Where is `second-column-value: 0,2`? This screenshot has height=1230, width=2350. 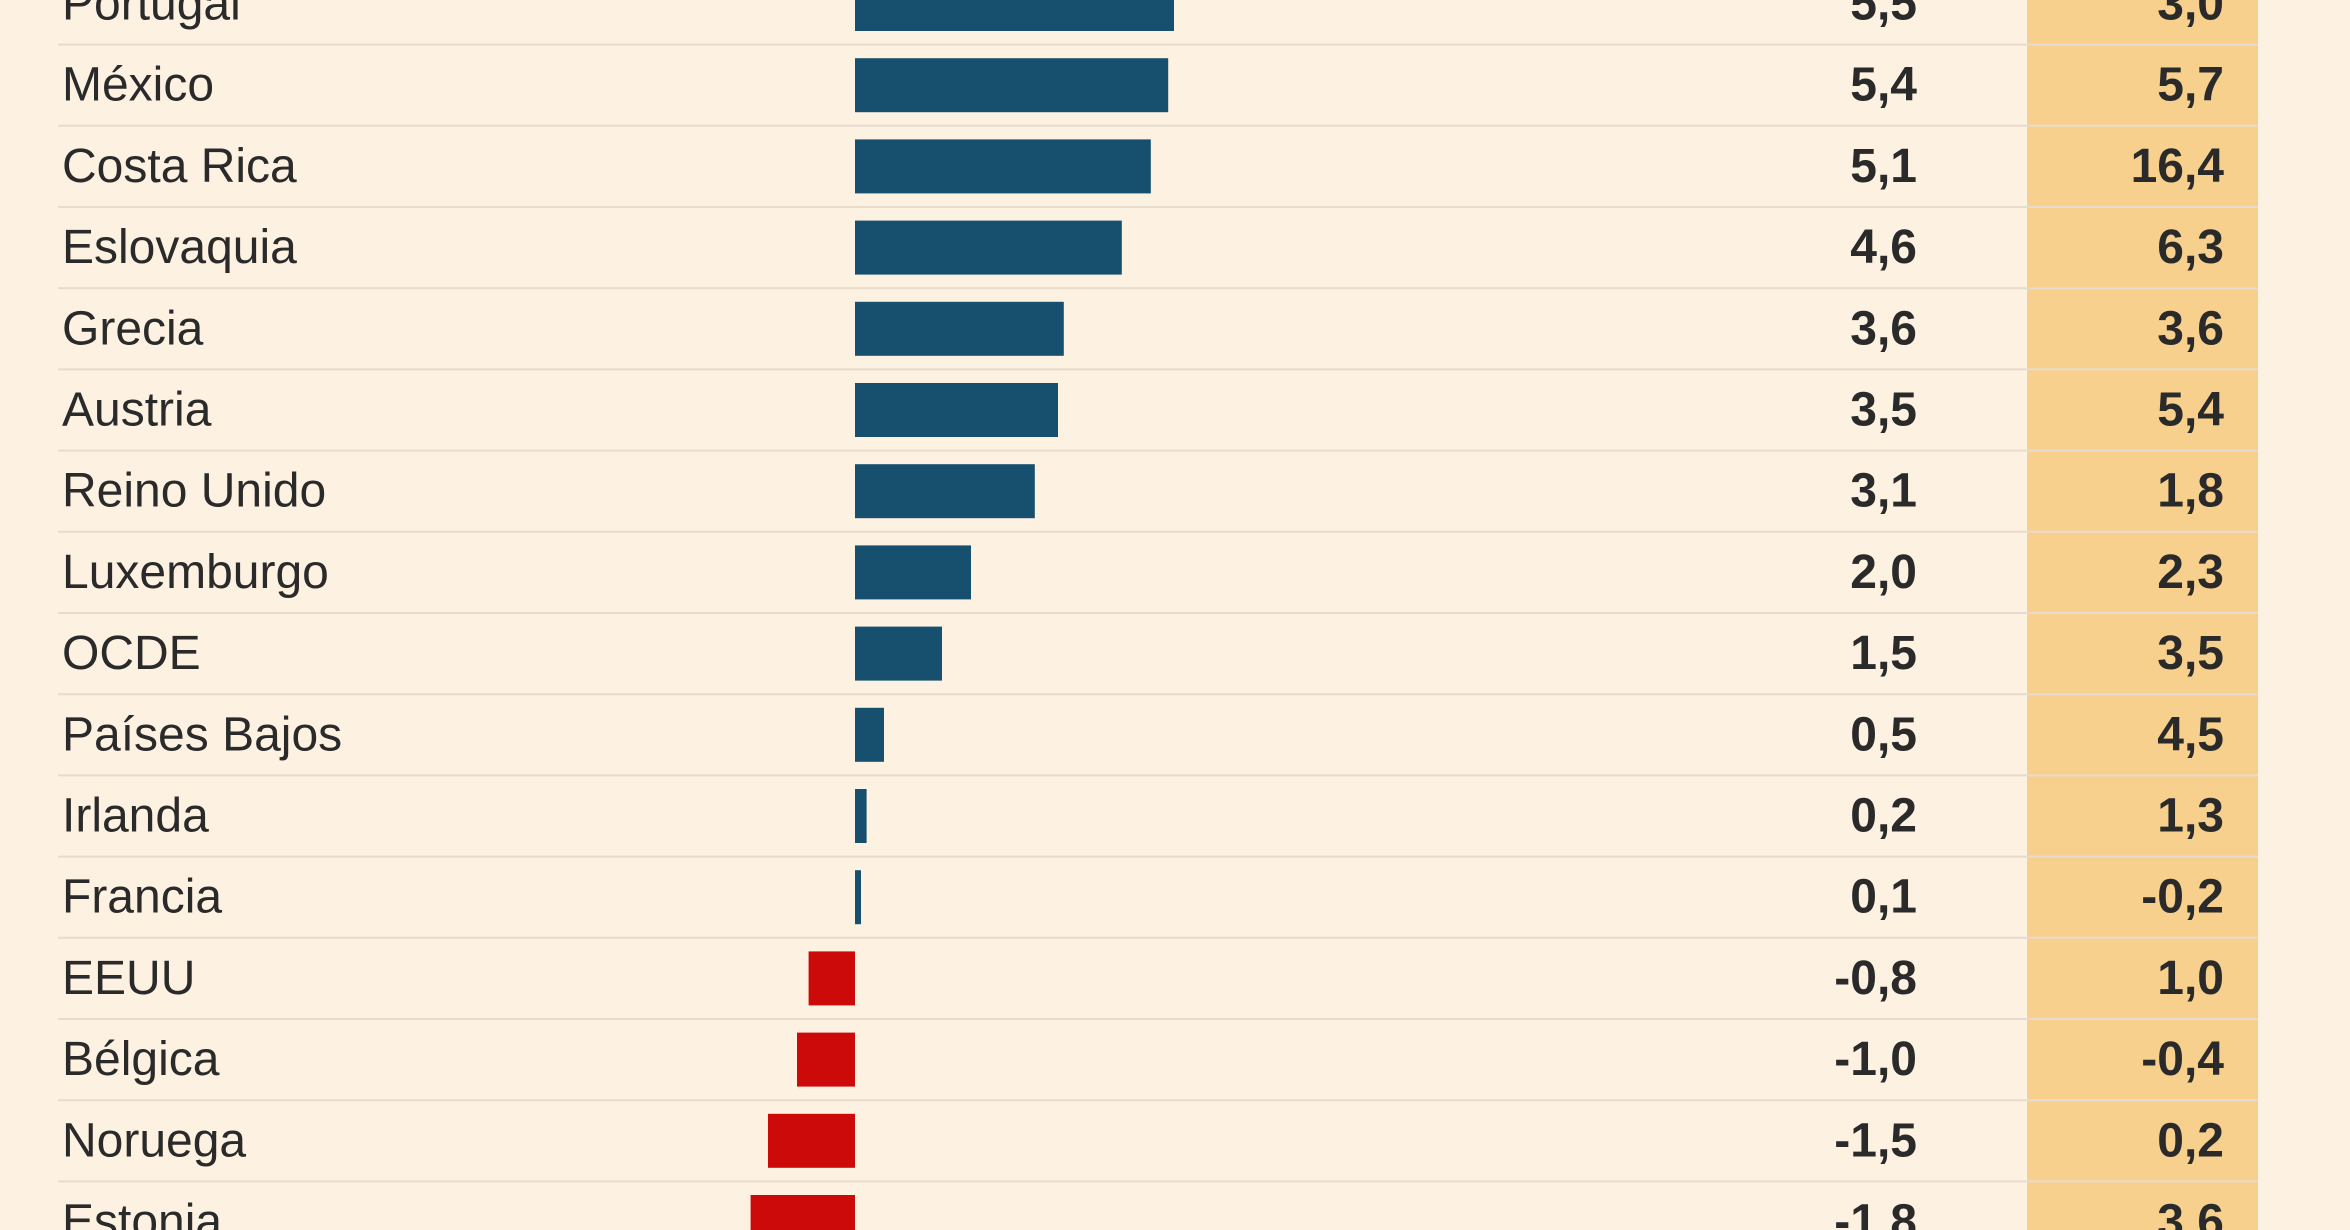 second-column-value: 0,2 is located at coordinates (2190, 1140).